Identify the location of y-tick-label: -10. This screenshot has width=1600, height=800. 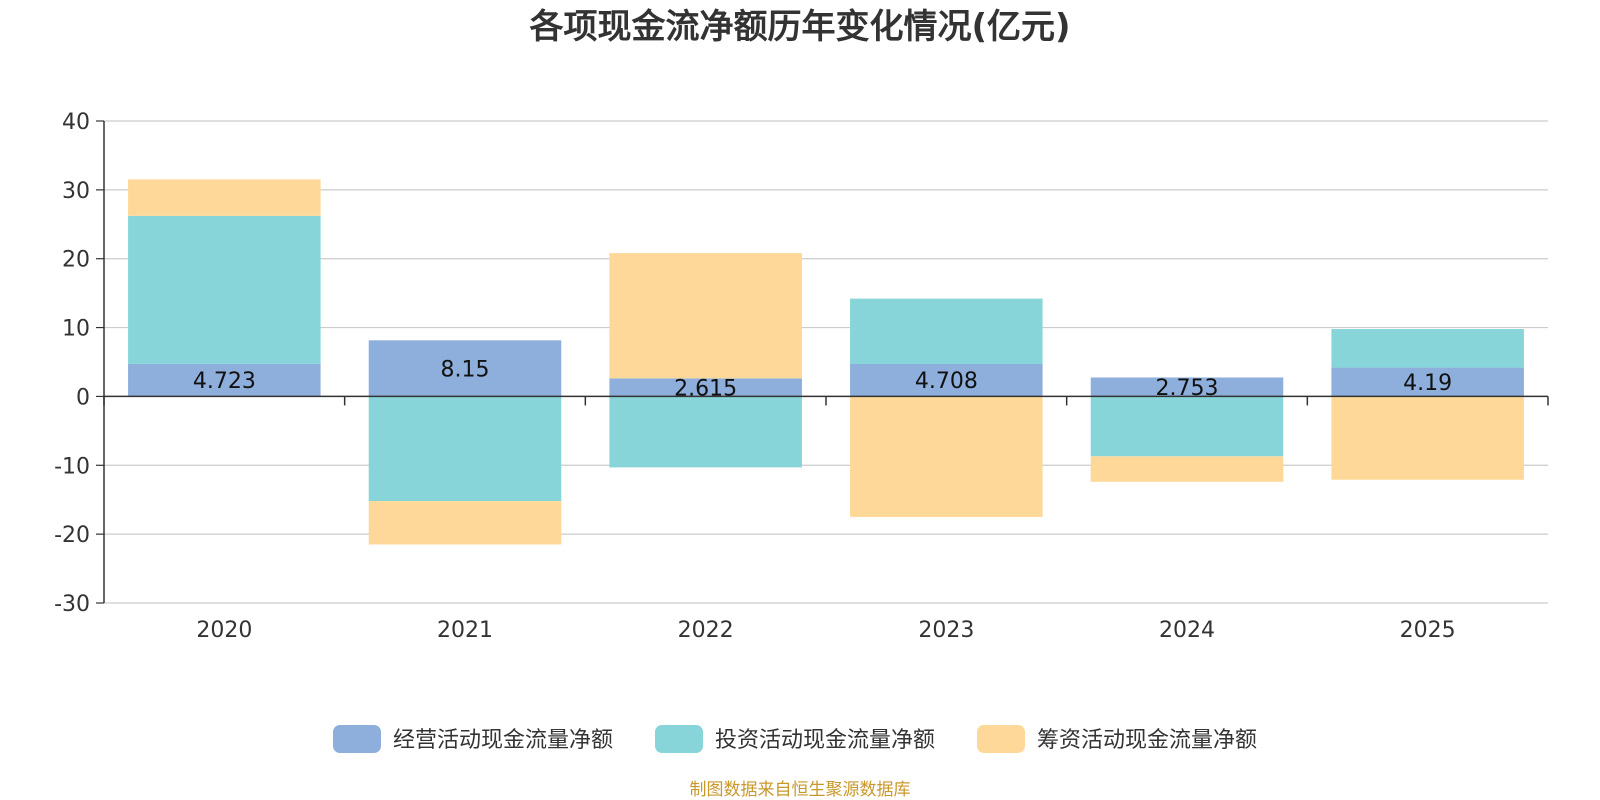
(72, 466).